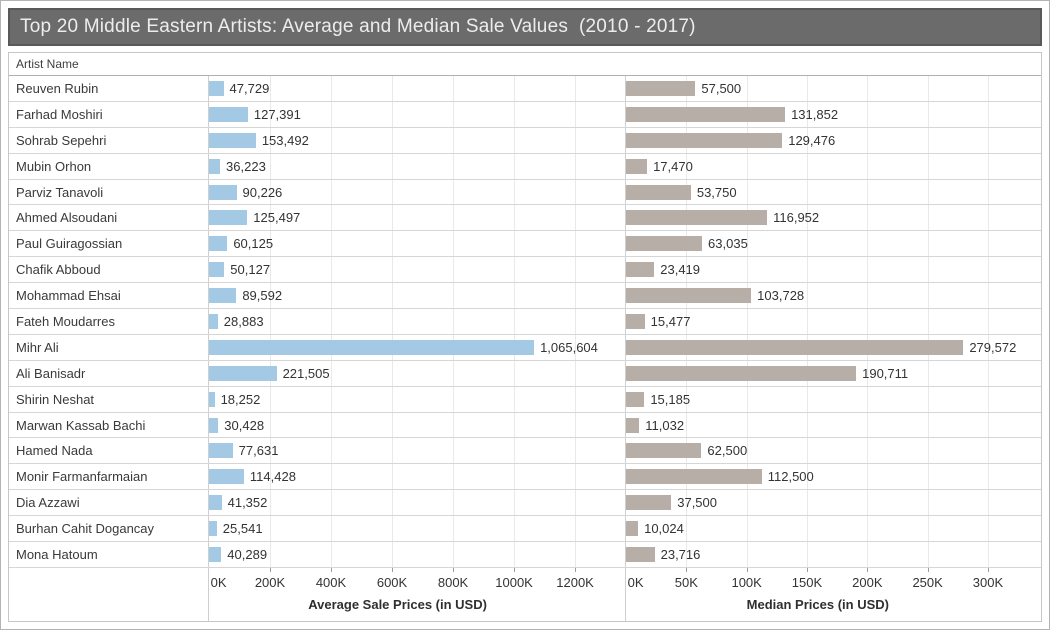 This screenshot has width=1050, height=630. I want to click on artist-name-label: Mona Hatoum, so click(109, 554).